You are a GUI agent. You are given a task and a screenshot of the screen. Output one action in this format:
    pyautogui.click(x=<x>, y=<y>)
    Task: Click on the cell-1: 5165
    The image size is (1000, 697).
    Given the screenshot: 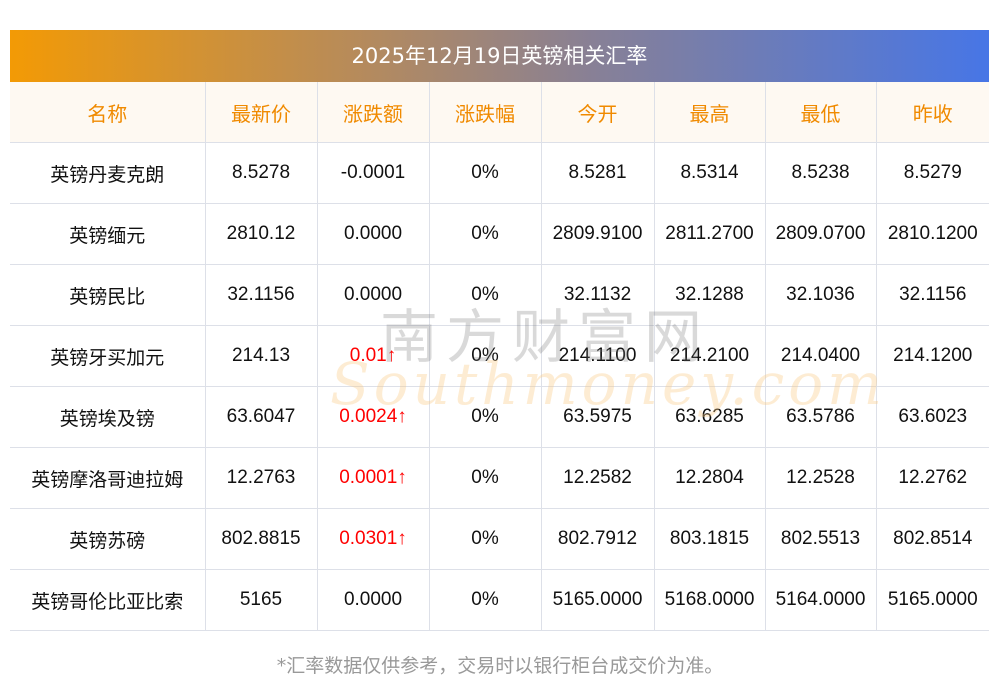 What is the action you would take?
    pyautogui.click(x=260, y=600)
    